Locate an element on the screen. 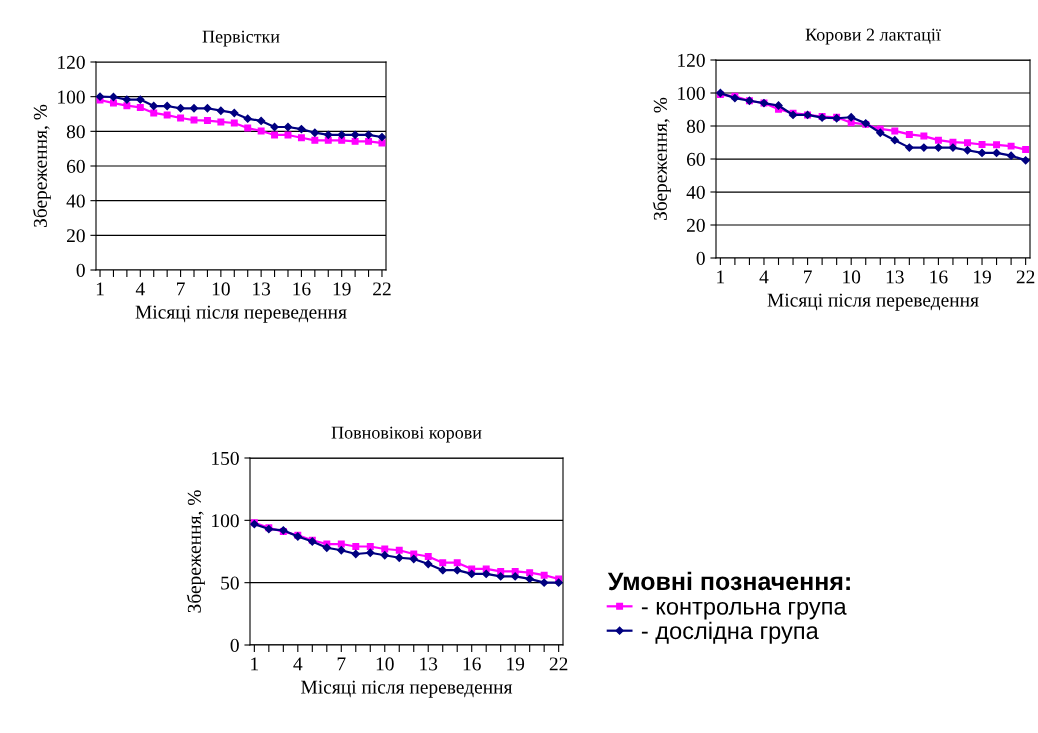  legend-label: - дослідна група is located at coordinates (730, 632).